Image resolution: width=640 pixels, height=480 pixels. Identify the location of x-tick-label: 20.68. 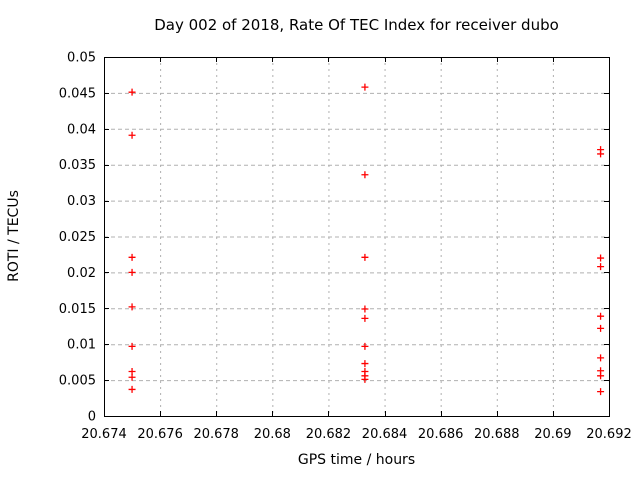
(272, 434).